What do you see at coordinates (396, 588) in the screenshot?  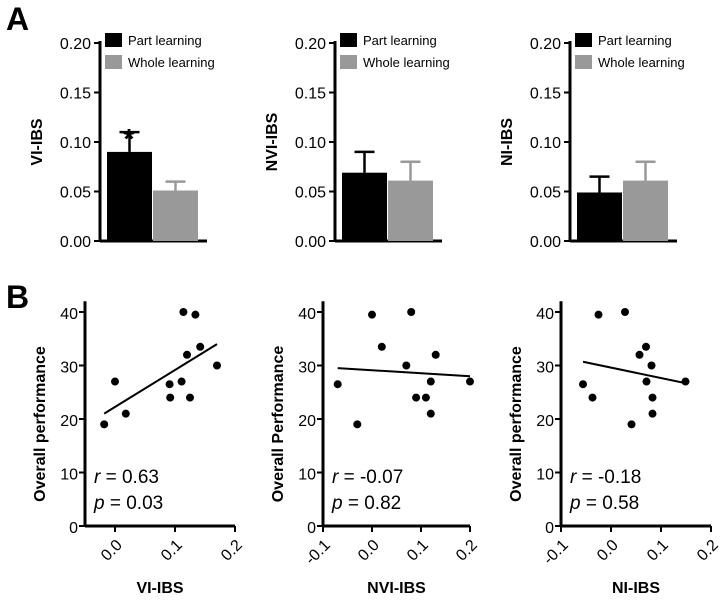 I see `x-axis-label: NVI-IBS` at bounding box center [396, 588].